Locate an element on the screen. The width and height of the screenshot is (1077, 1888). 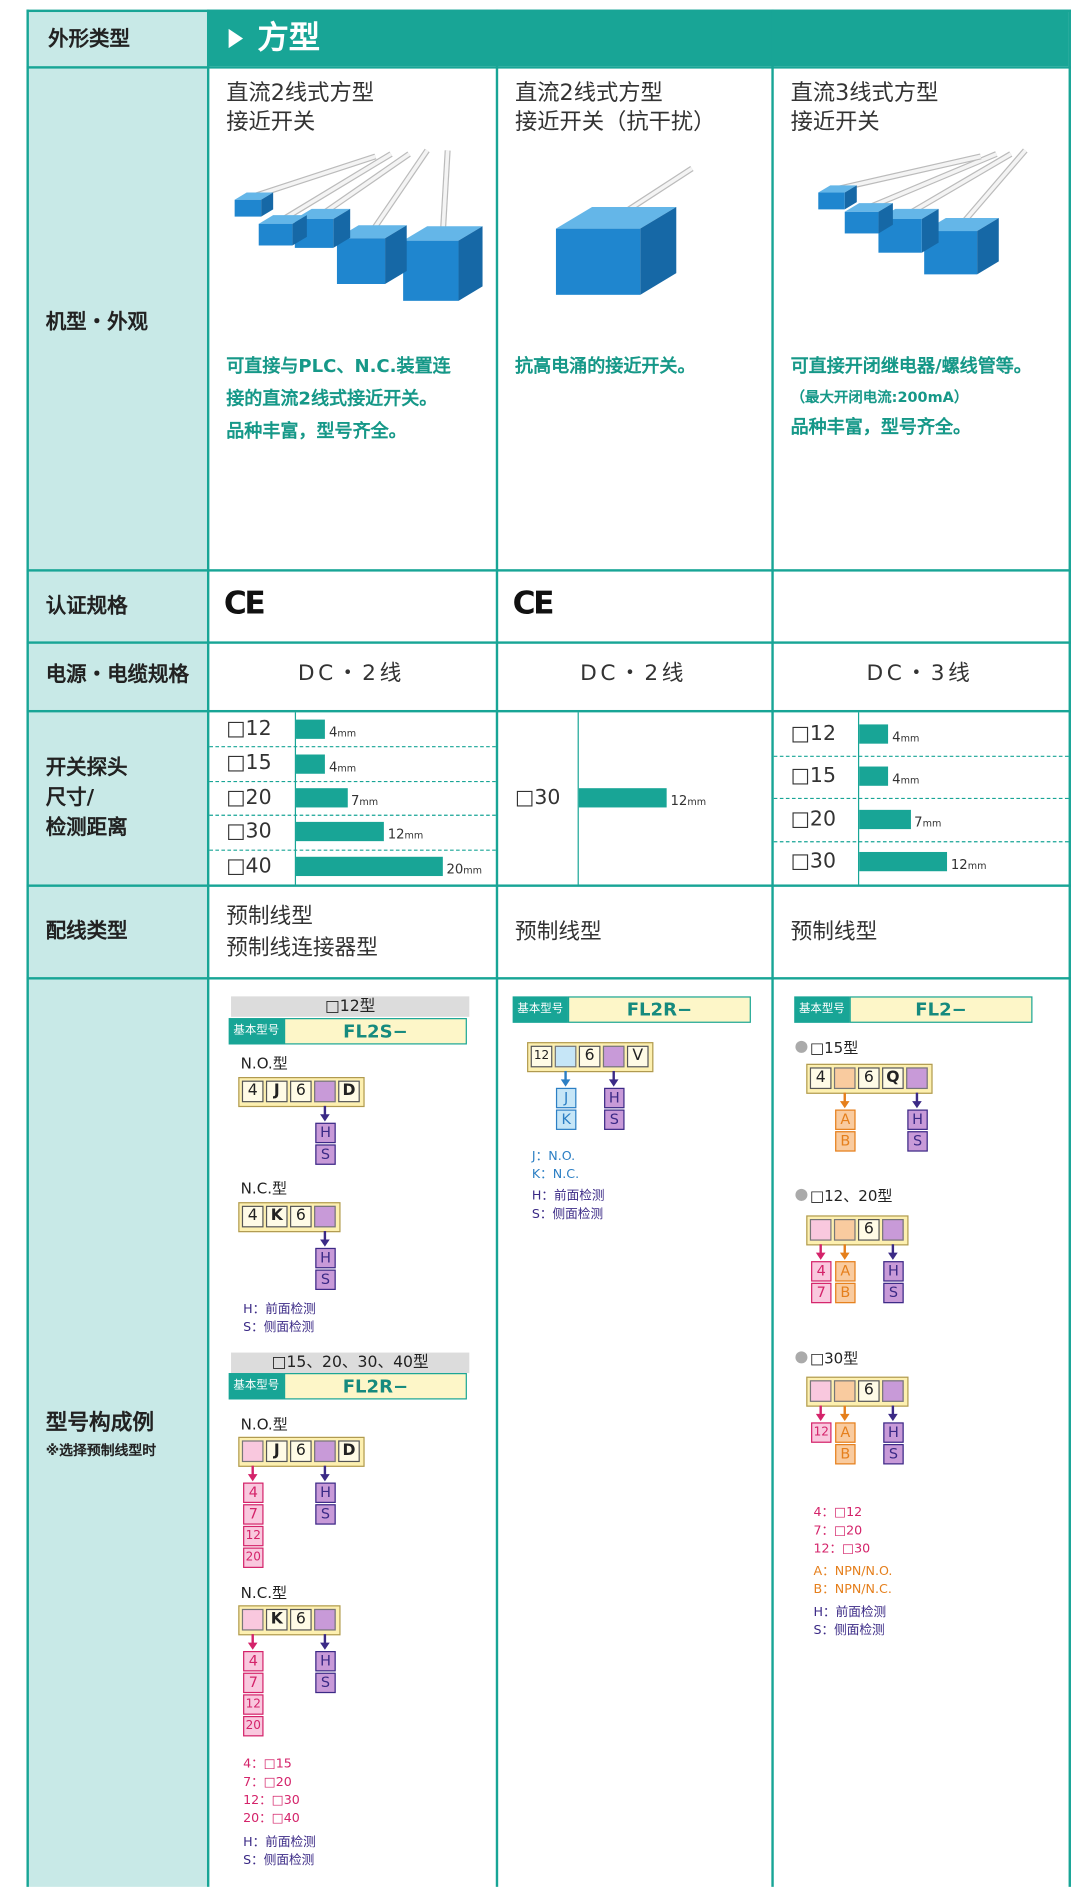
option-box: 20 is located at coordinates (253, 1726).